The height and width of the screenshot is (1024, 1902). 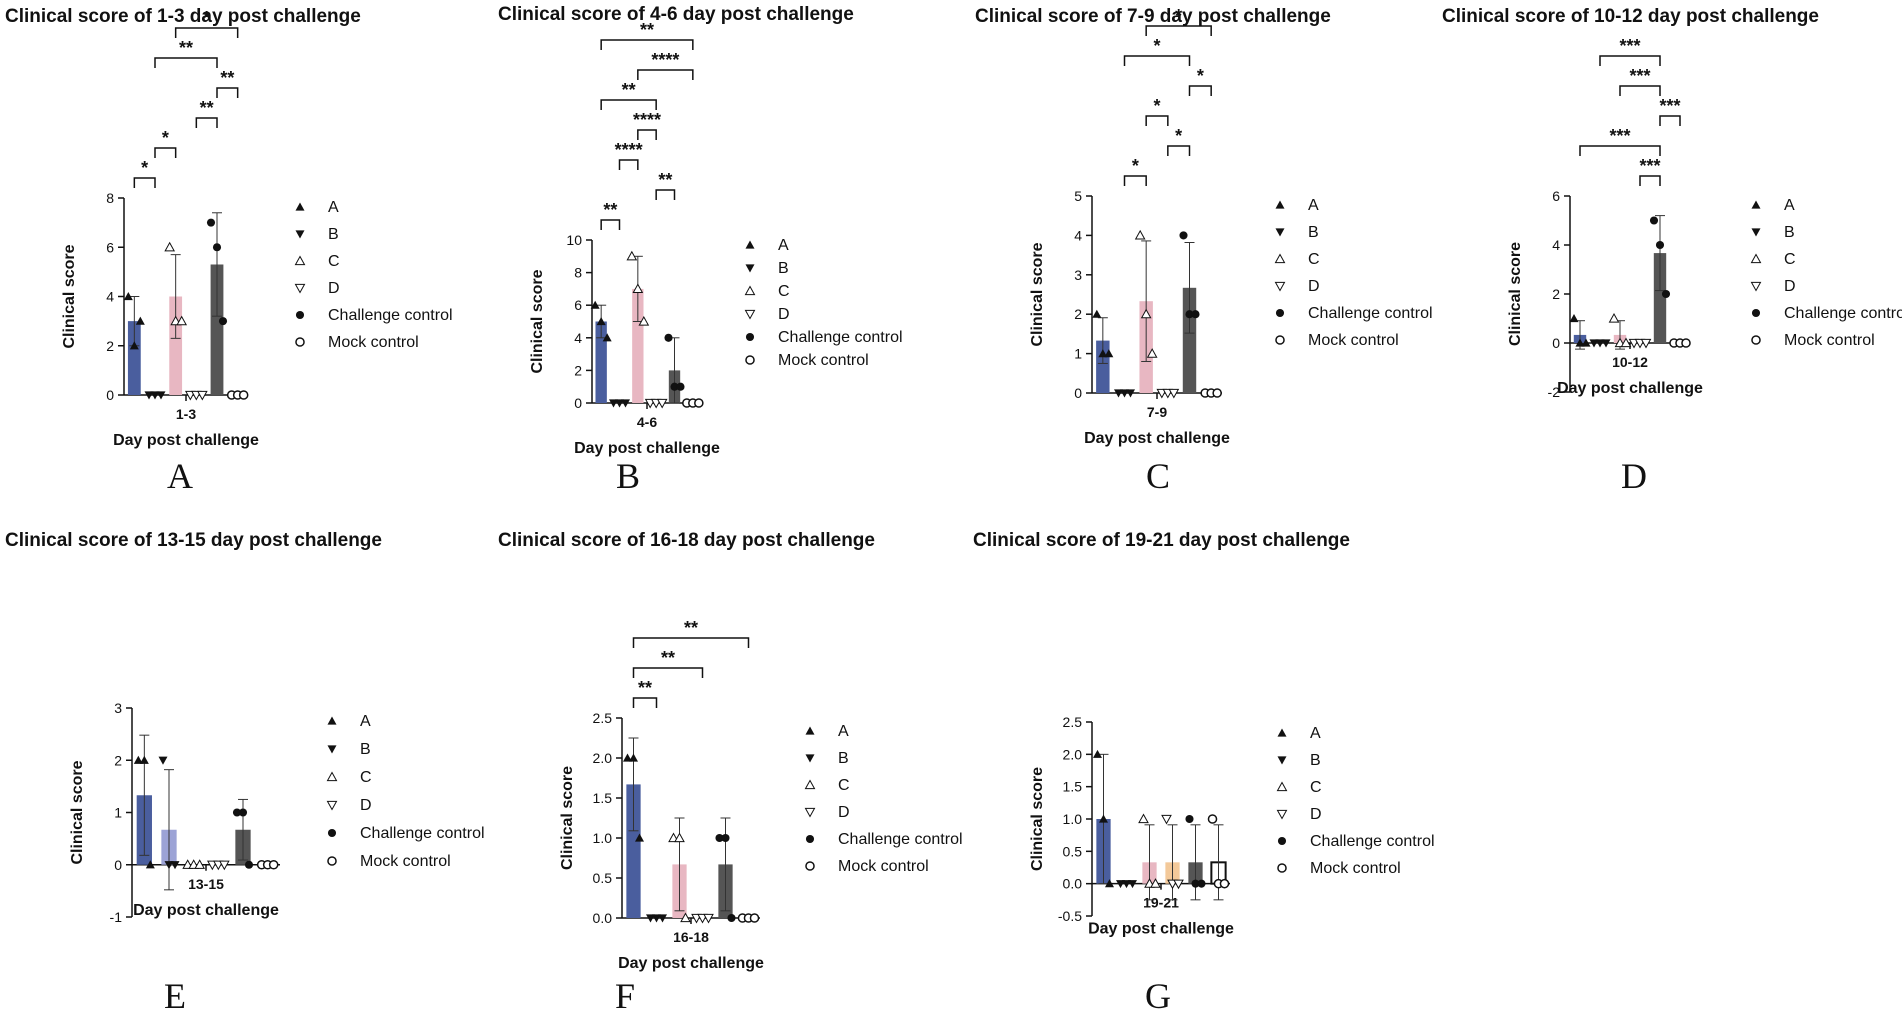 I want to click on panel-letter: B, so click(x=628, y=476).